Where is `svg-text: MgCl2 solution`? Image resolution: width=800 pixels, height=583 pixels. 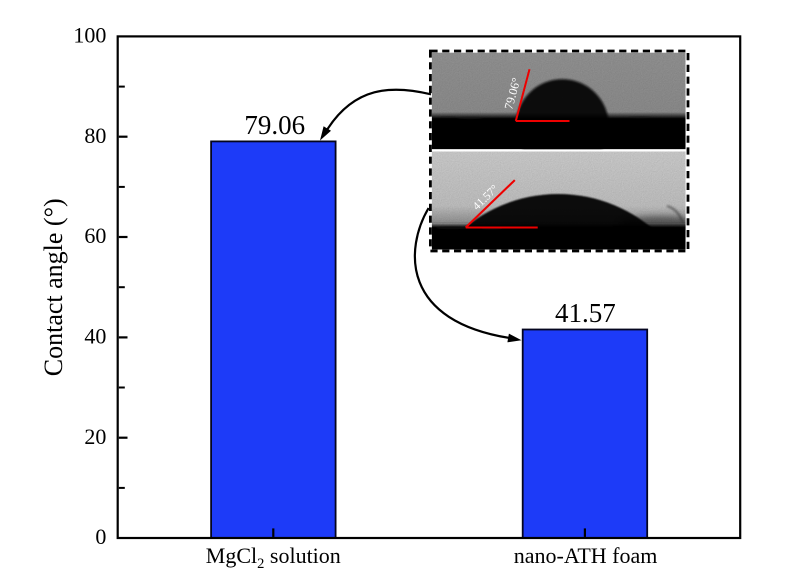 svg-text: MgCl2 solution is located at coordinates (273, 557).